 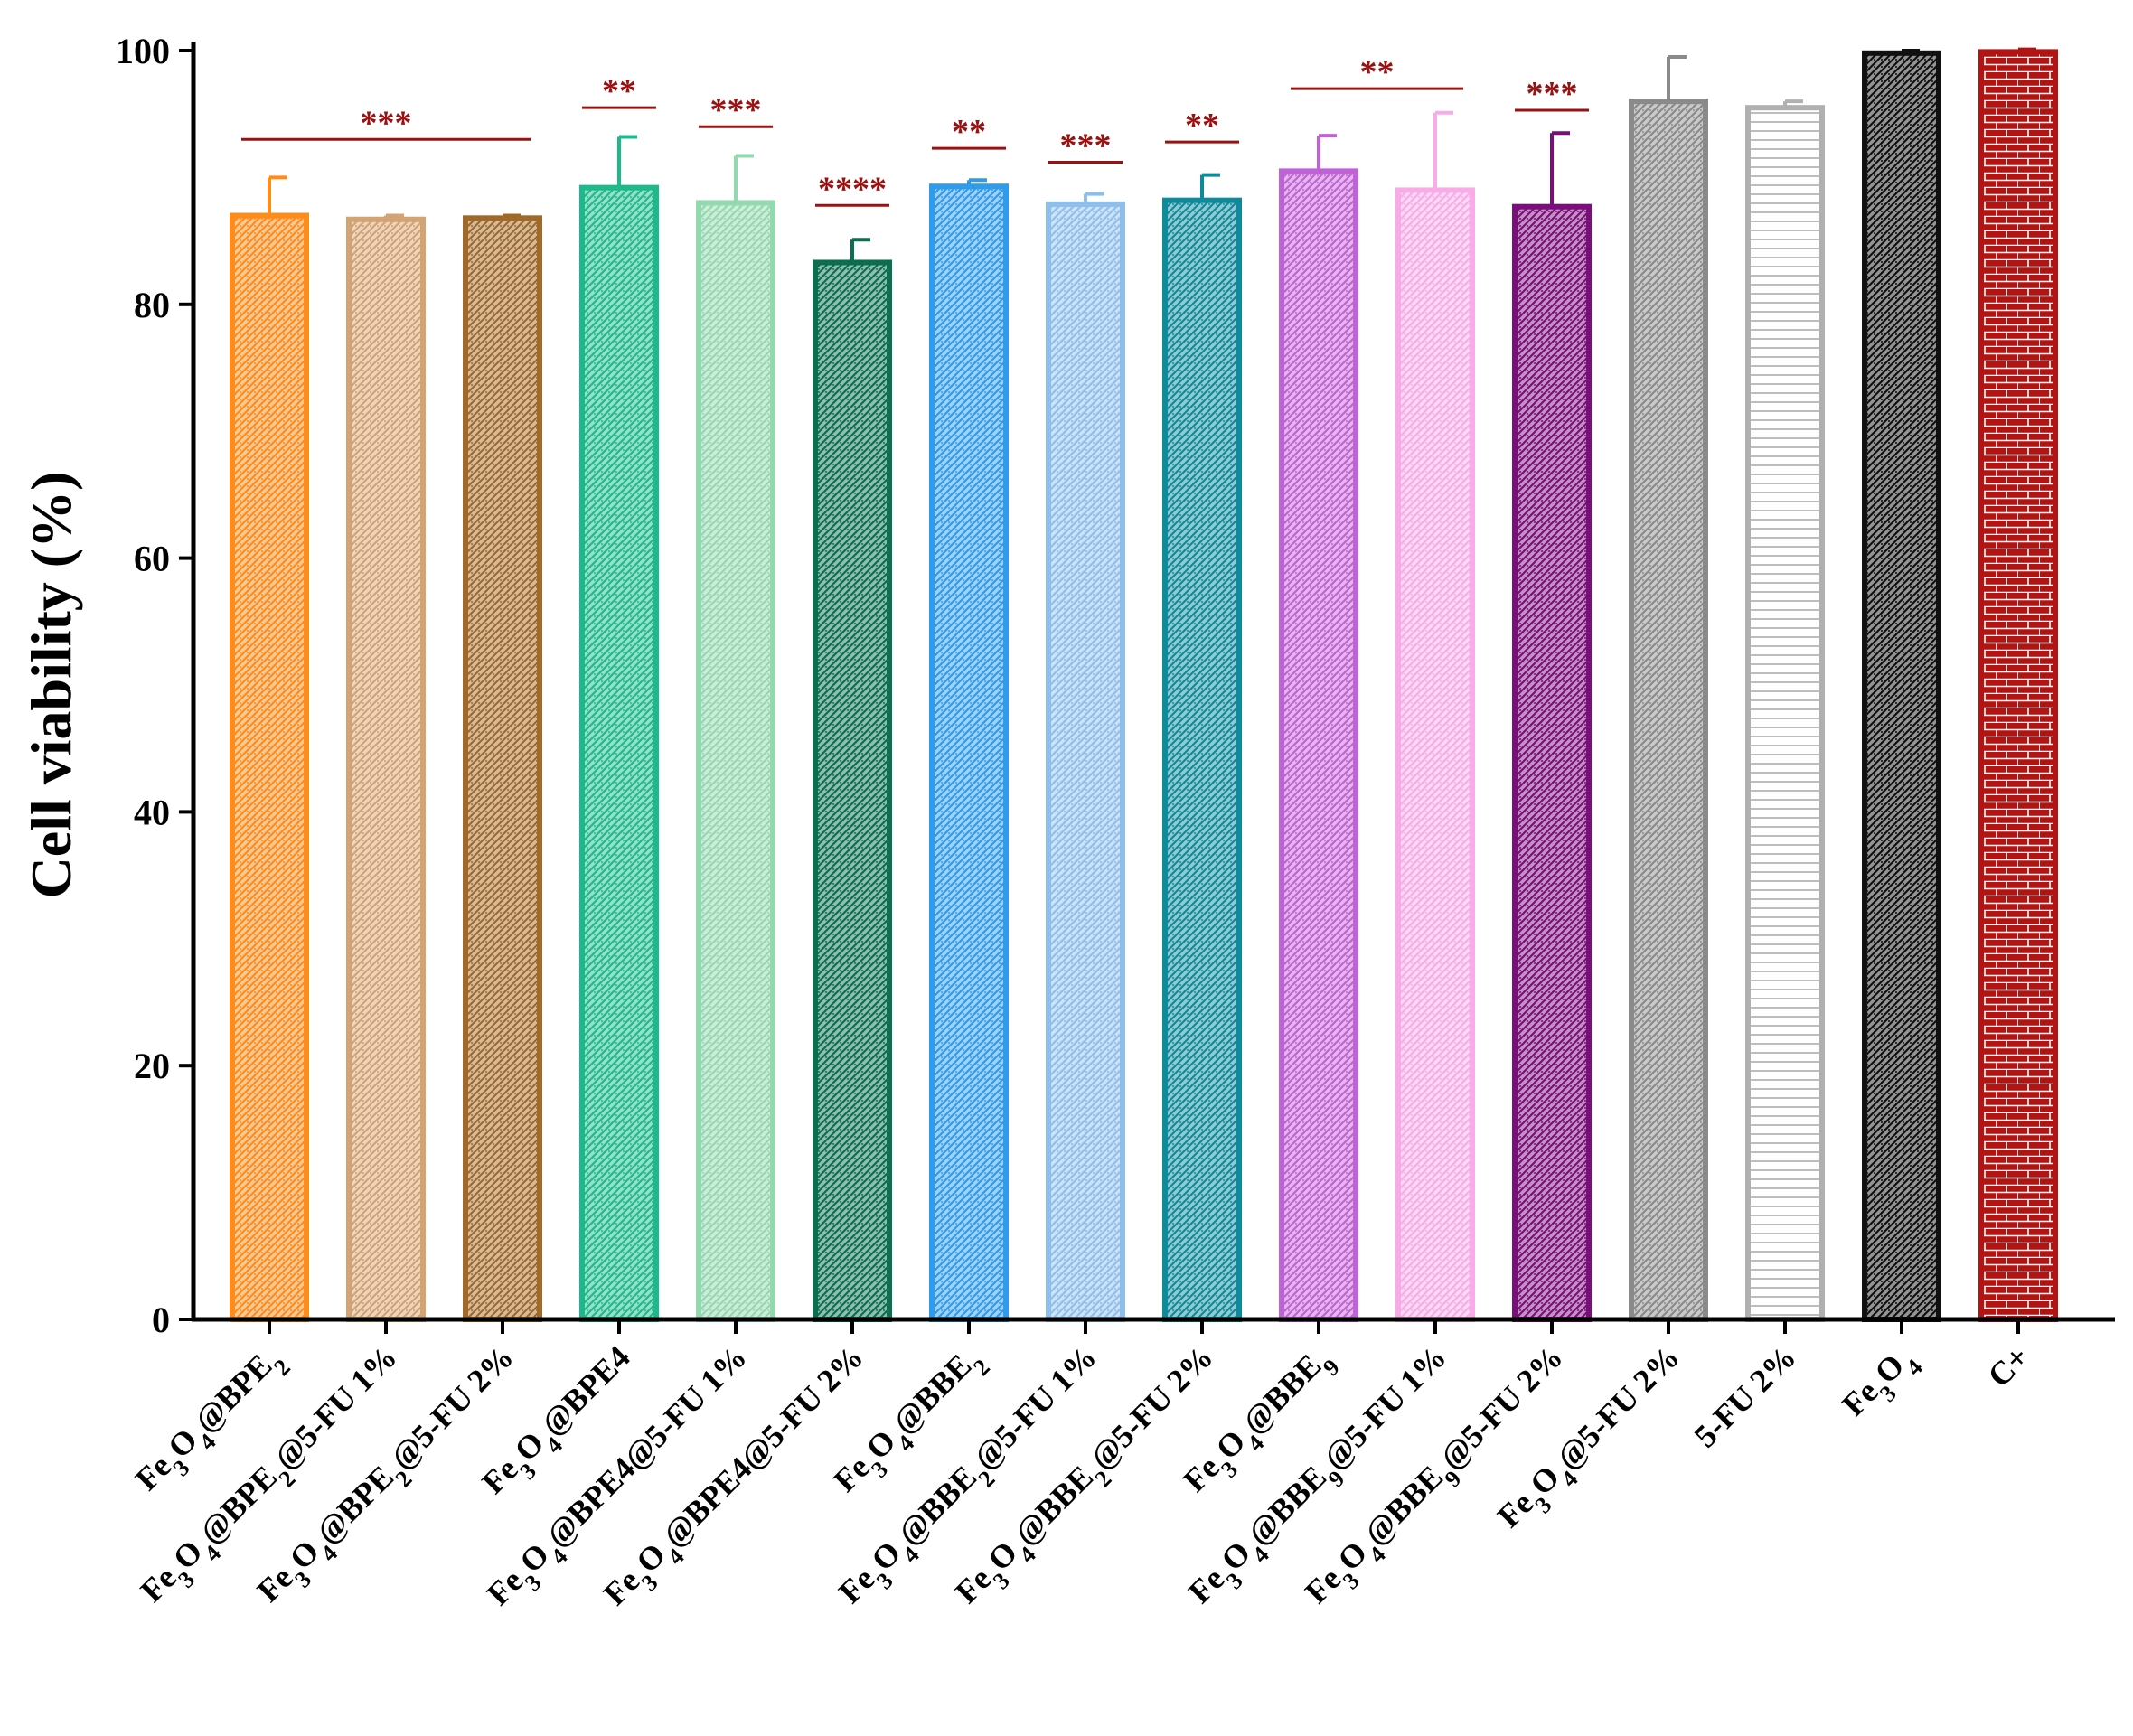 I want to click on y-tick-label: 60, so click(x=152, y=559).